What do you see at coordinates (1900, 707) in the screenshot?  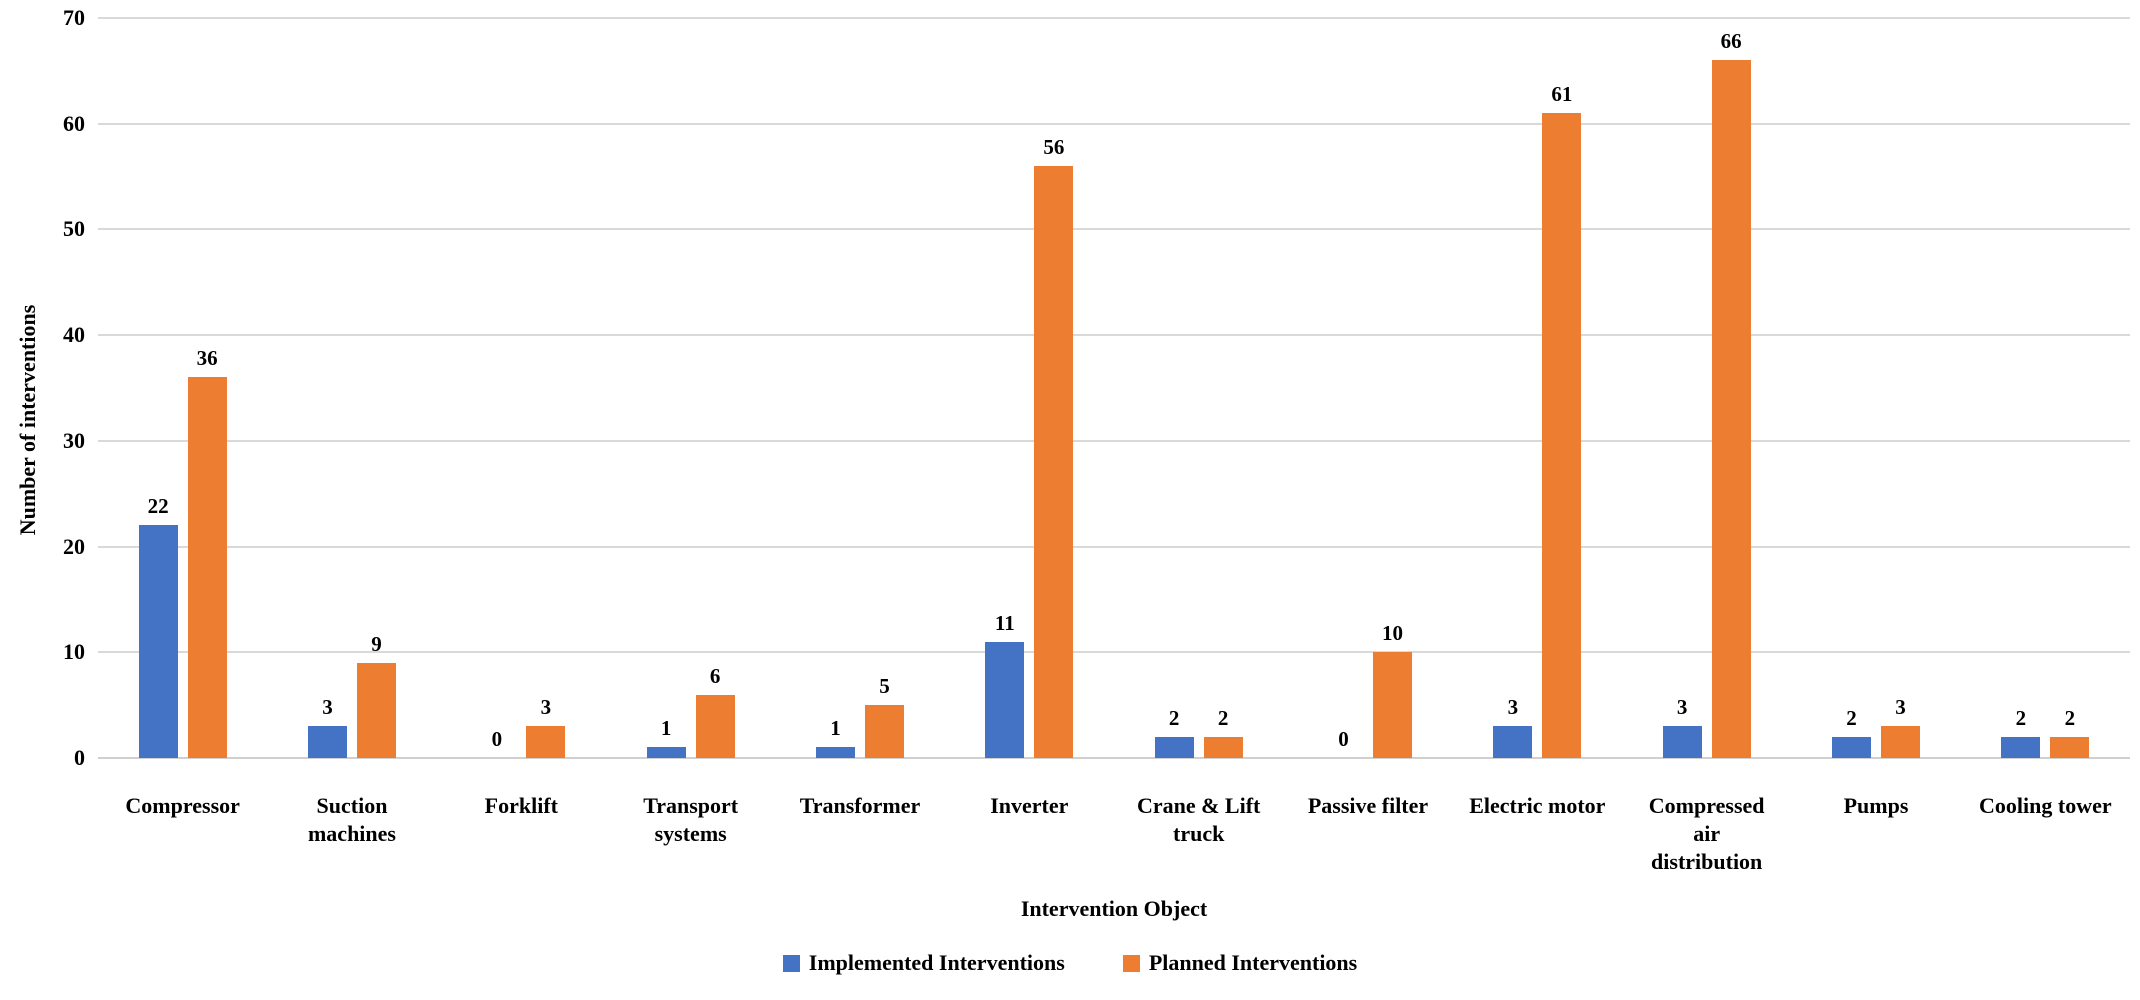 I see `data-label-planned-10: 3` at bounding box center [1900, 707].